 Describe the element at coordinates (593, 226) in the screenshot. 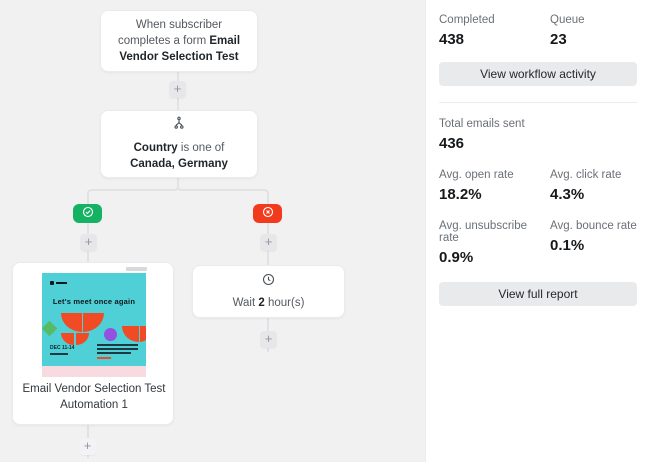

I see `bounce-rate-label: Avg. bounce rate` at that location.